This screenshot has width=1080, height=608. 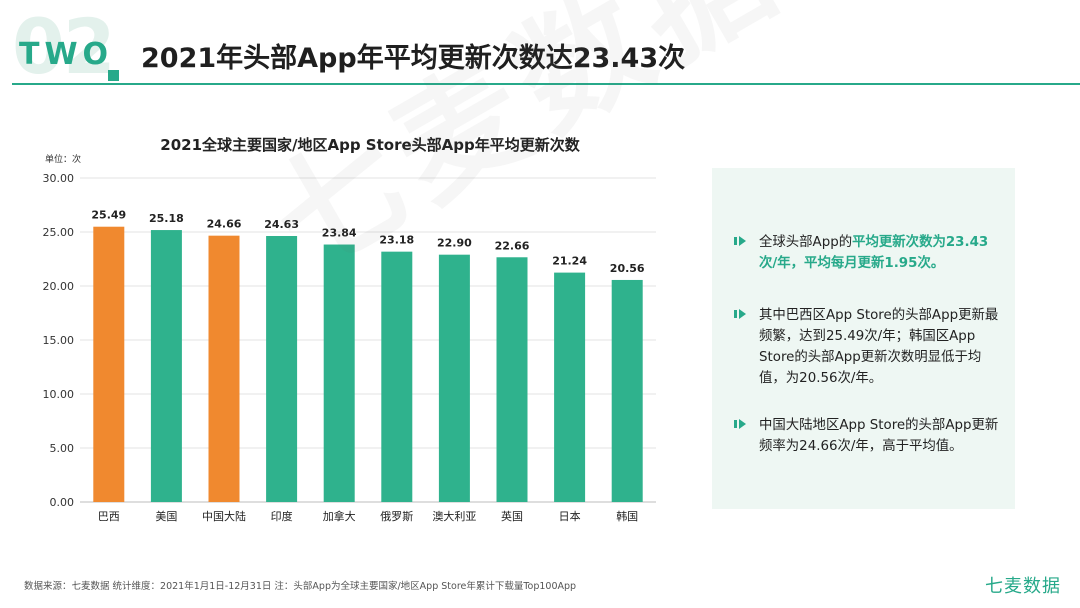 What do you see at coordinates (109, 516) in the screenshot?
I see `x-category-label: 巴西` at bounding box center [109, 516].